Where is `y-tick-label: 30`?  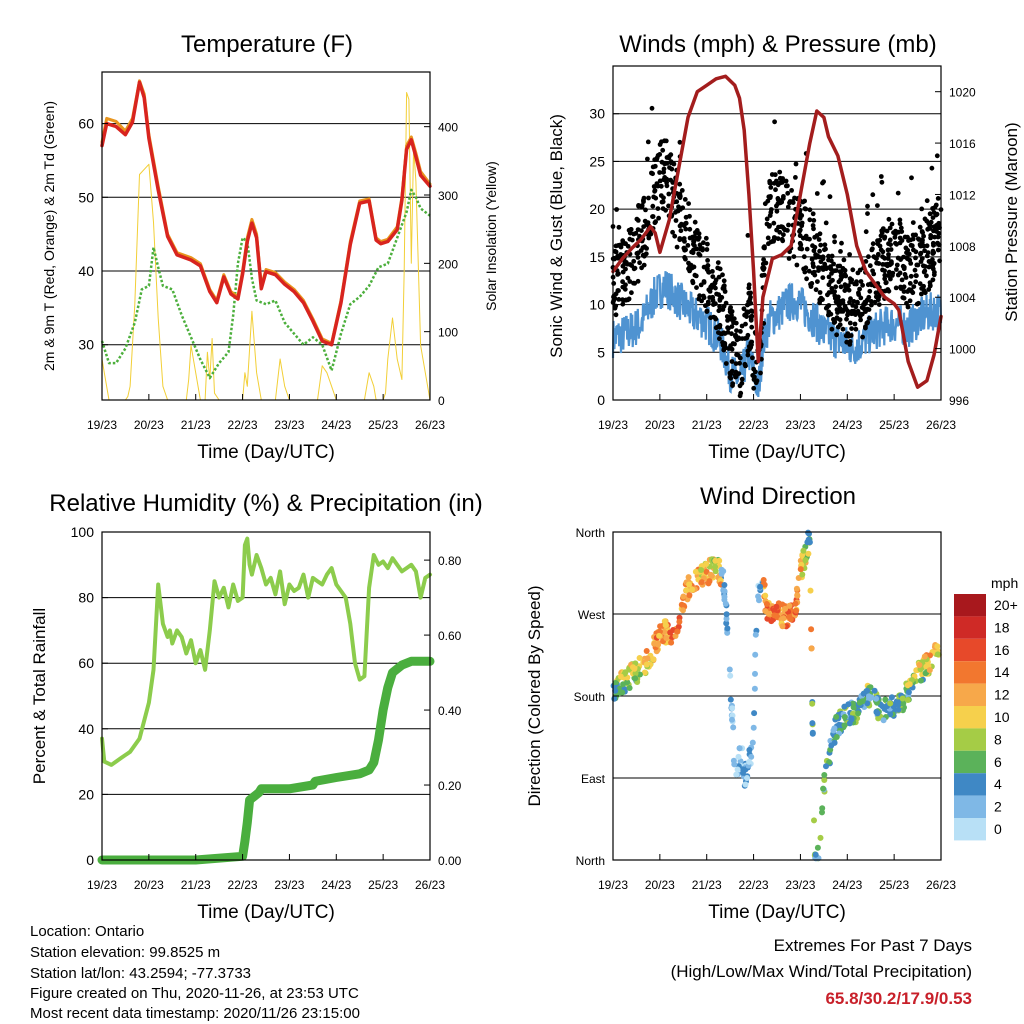
y-tick-label: 30 is located at coordinates (86, 345).